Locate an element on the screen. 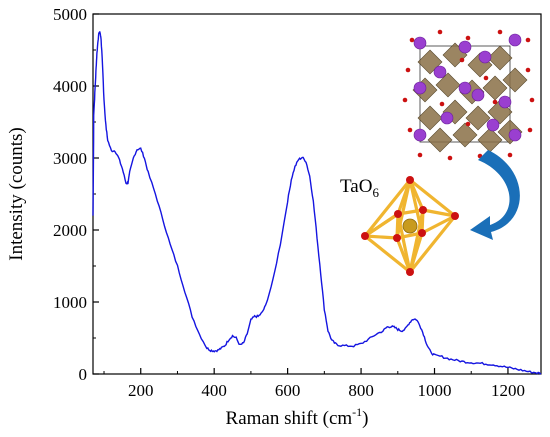 The width and height of the screenshot is (550, 437). y-axis-ticks: 0 1000 2000 3000 4000 5000 is located at coordinates (76, 194).